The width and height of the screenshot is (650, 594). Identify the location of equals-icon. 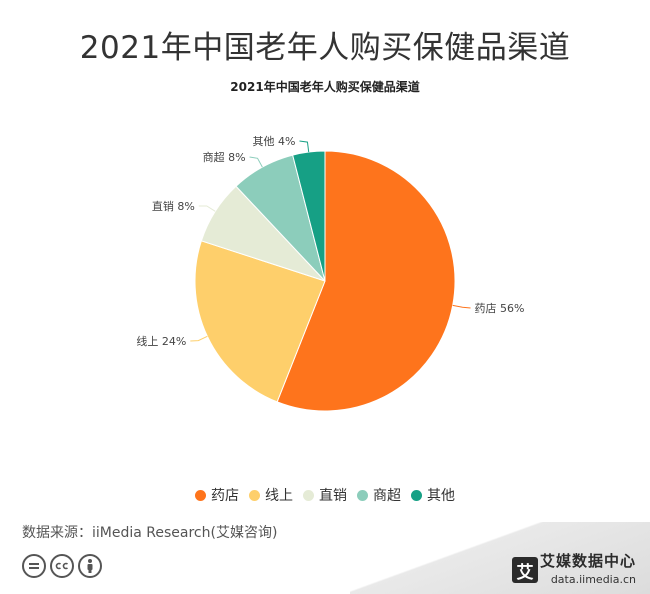
(34, 566).